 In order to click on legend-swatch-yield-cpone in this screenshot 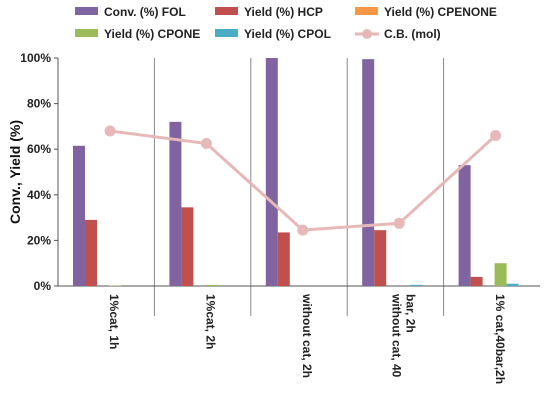, I will do `click(86, 33)`.